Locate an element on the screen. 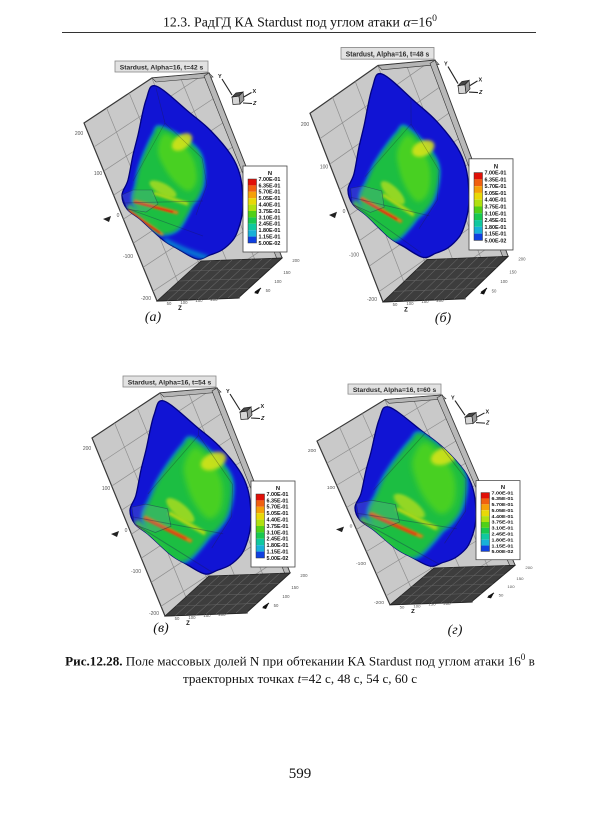 The width and height of the screenshot is (600, 815). svg-text: Stardust, Alpha=16, t=42 s is located at coordinates (162, 68).